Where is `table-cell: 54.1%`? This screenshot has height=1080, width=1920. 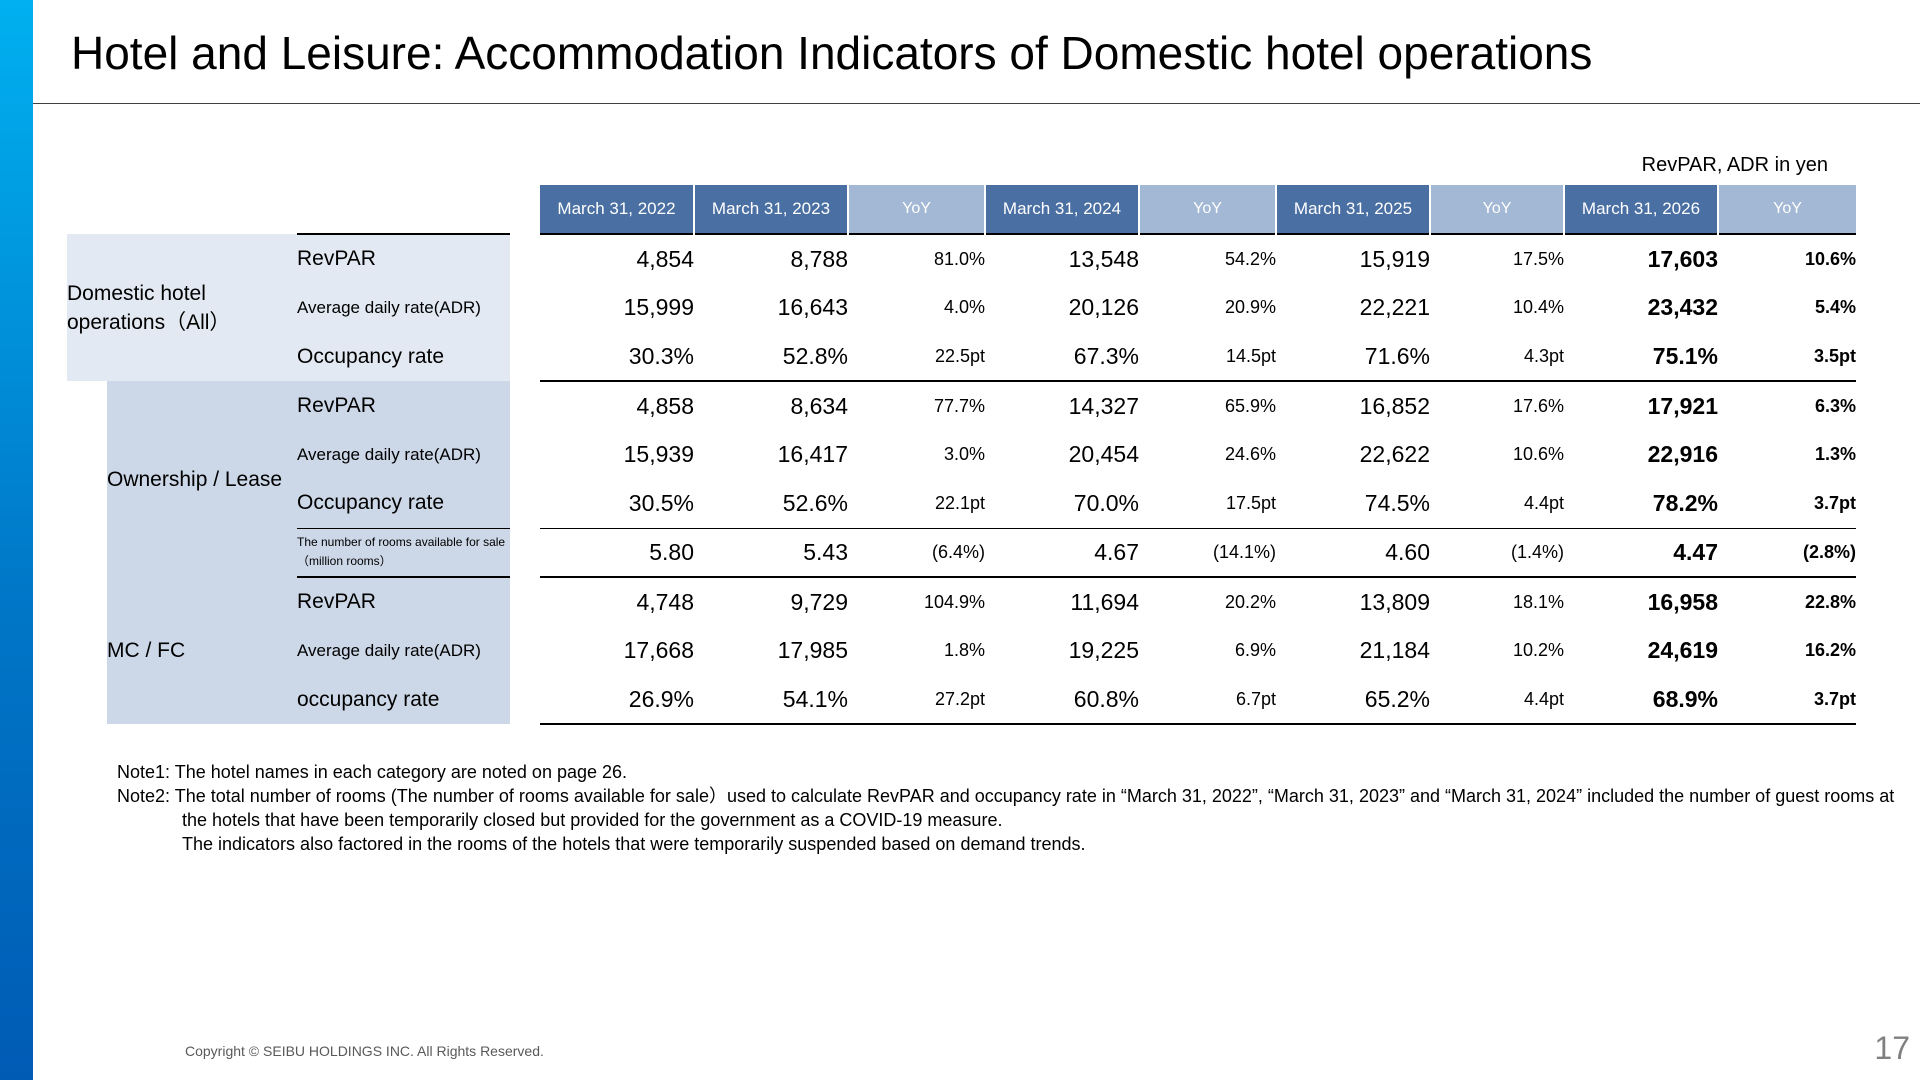
table-cell: 54.1% is located at coordinates (771, 700).